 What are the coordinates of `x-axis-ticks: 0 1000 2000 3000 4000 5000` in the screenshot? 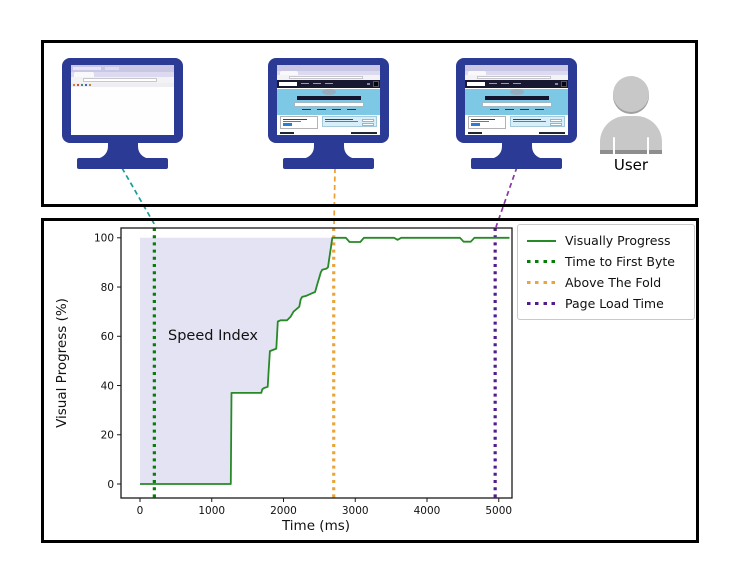 It's located at (324, 507).